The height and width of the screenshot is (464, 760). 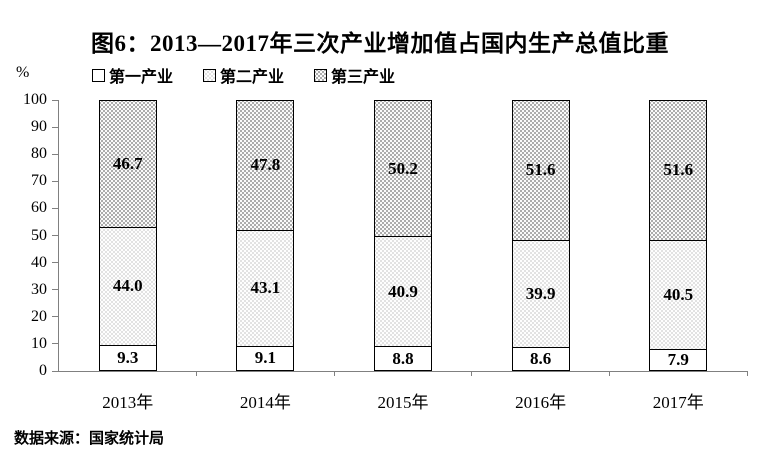 I want to click on bar-value-label: 47.8, so click(x=265, y=165).